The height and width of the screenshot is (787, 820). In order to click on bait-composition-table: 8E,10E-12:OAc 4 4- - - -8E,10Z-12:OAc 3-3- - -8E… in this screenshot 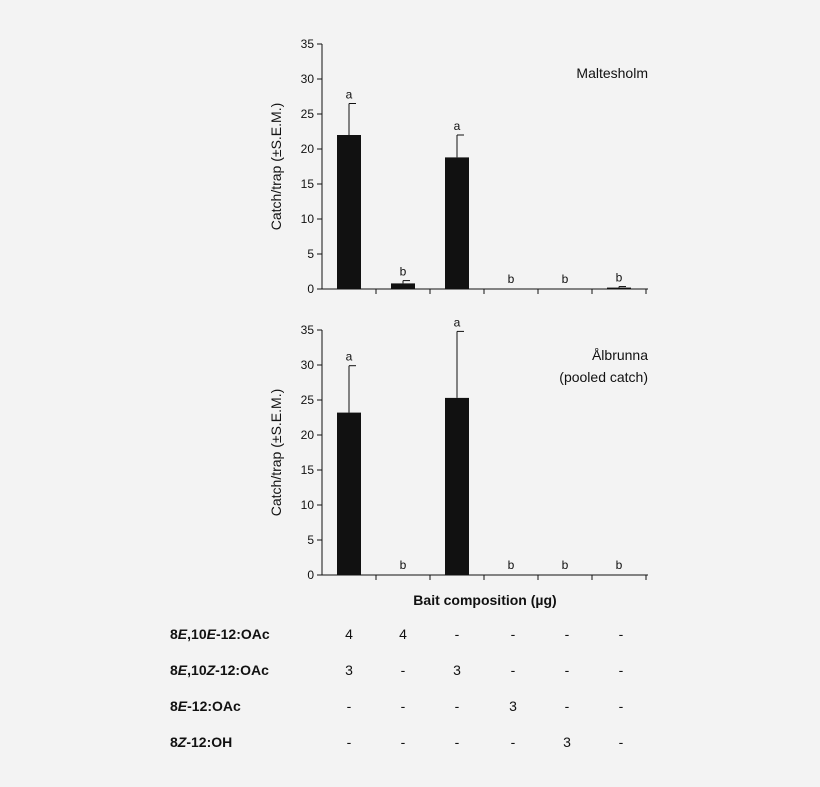, I will do `click(397, 688)`.